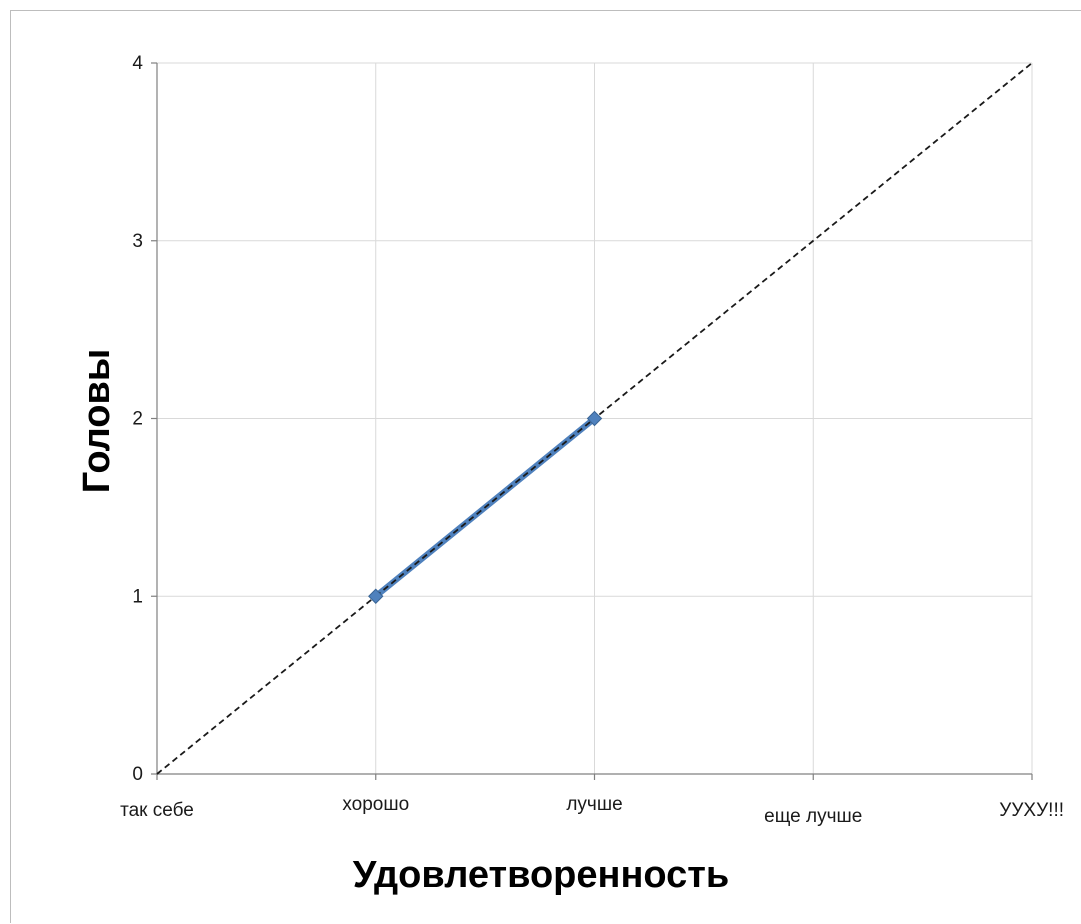  What do you see at coordinates (137, 419) in the screenshot?
I see `y-tick-label: 2` at bounding box center [137, 419].